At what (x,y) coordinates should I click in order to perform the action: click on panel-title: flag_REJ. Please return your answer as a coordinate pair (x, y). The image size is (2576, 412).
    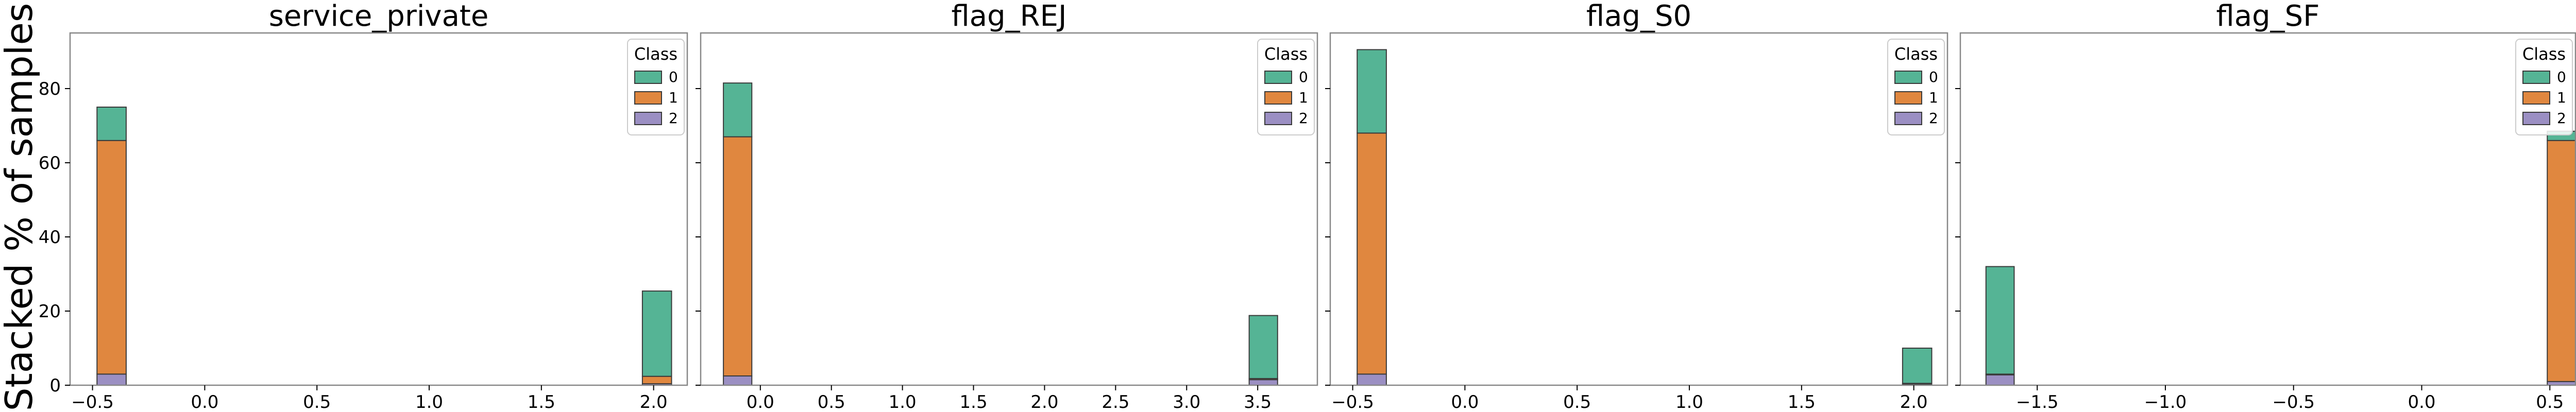
    Looking at the image, I should click on (1009, 16).